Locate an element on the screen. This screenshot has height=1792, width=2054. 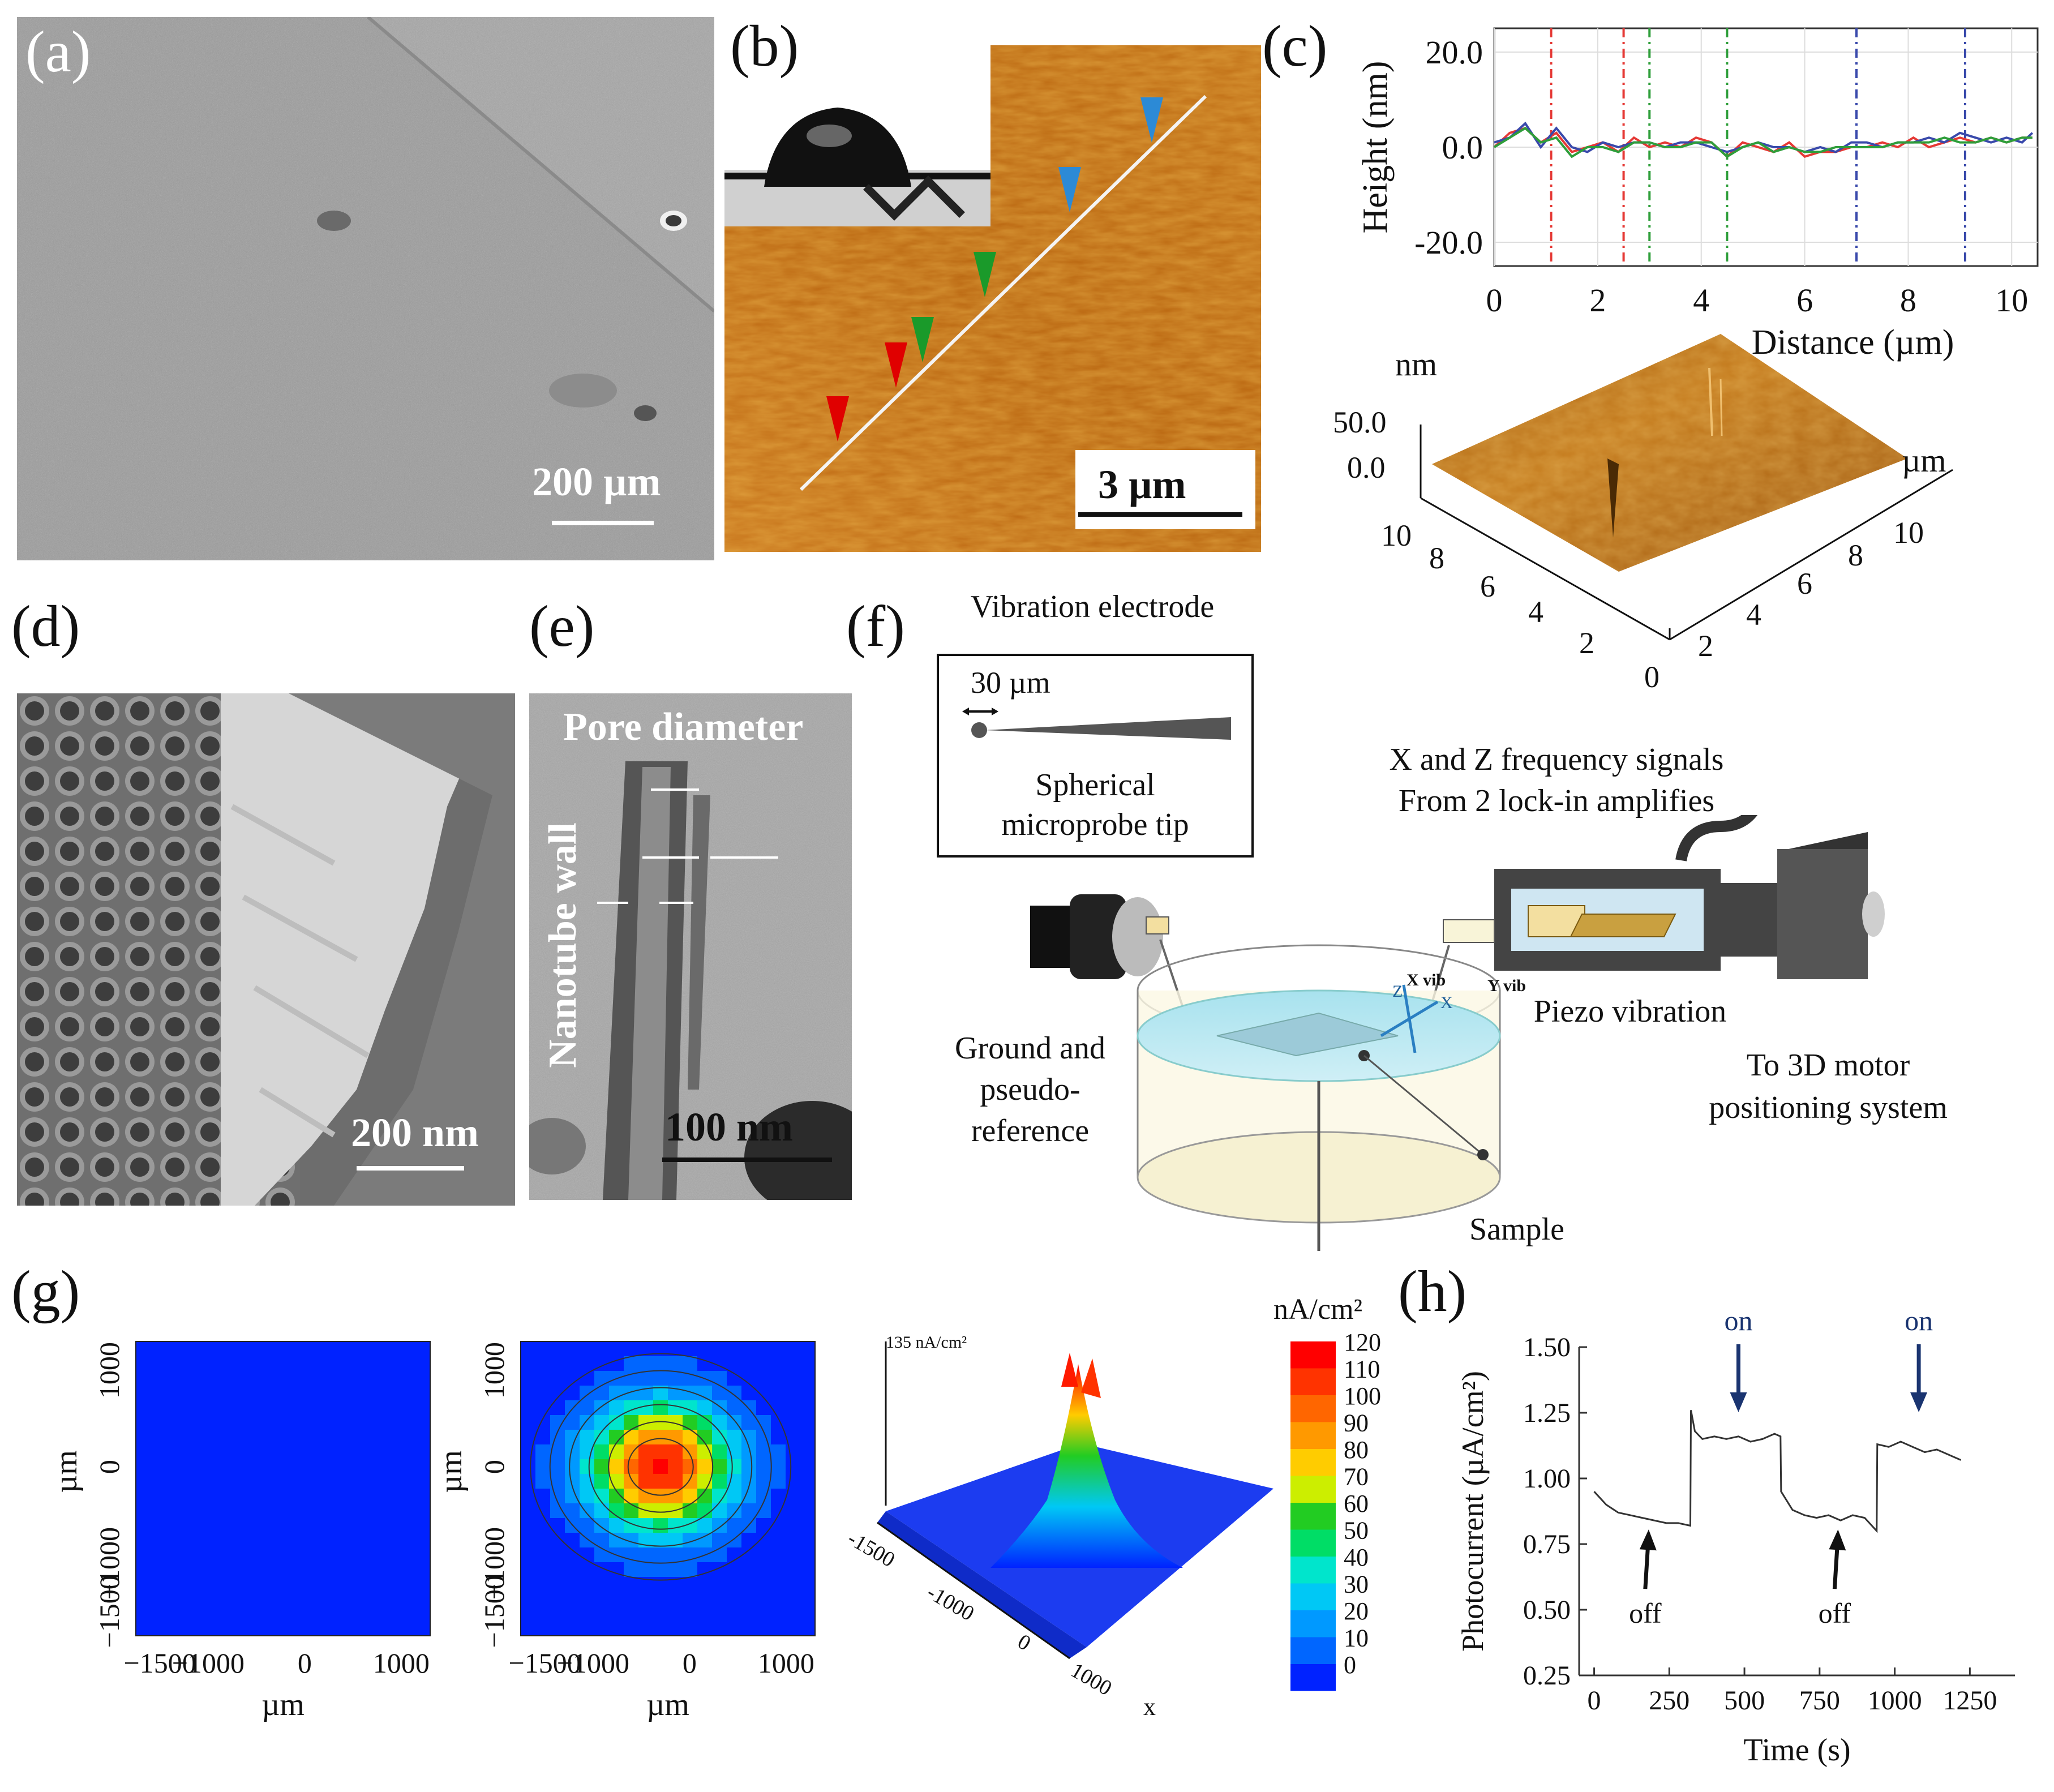
f-y-vib-label: Y vib is located at coordinates (1507, 985).